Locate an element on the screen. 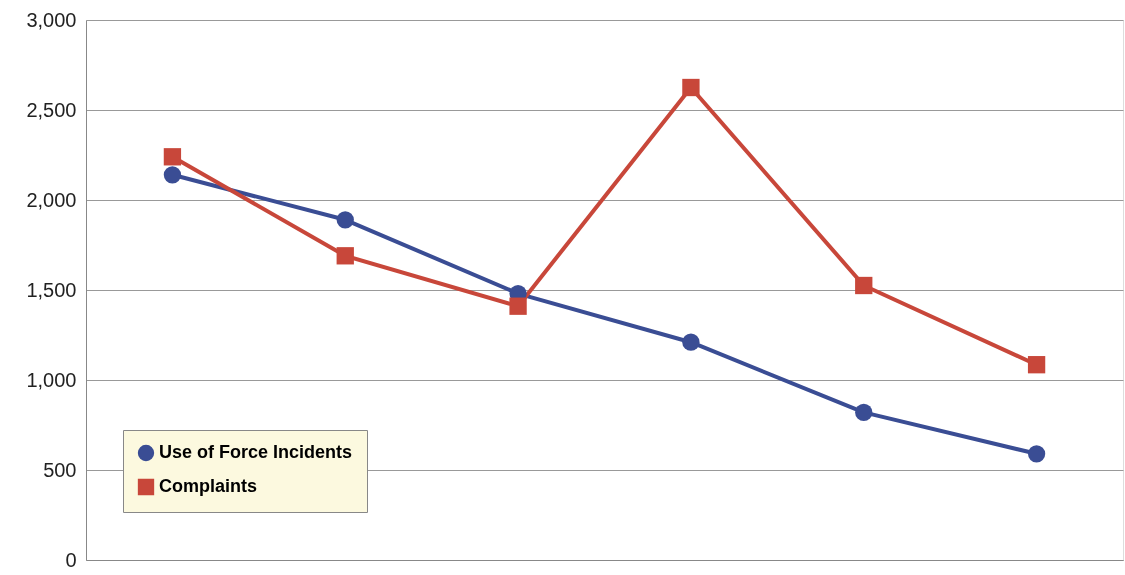  y-tick-label: 2,500 is located at coordinates (51, 109).